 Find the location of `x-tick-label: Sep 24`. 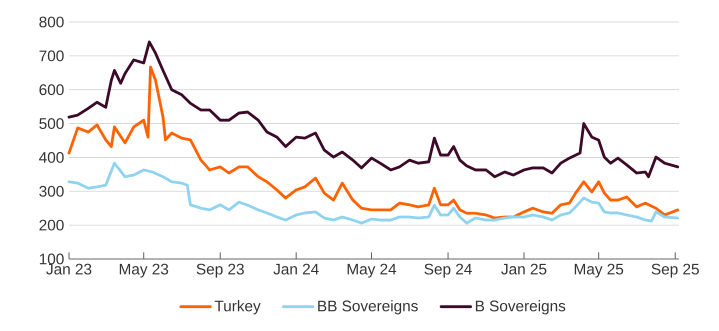

x-tick-label: Sep 24 is located at coordinates (448, 271).